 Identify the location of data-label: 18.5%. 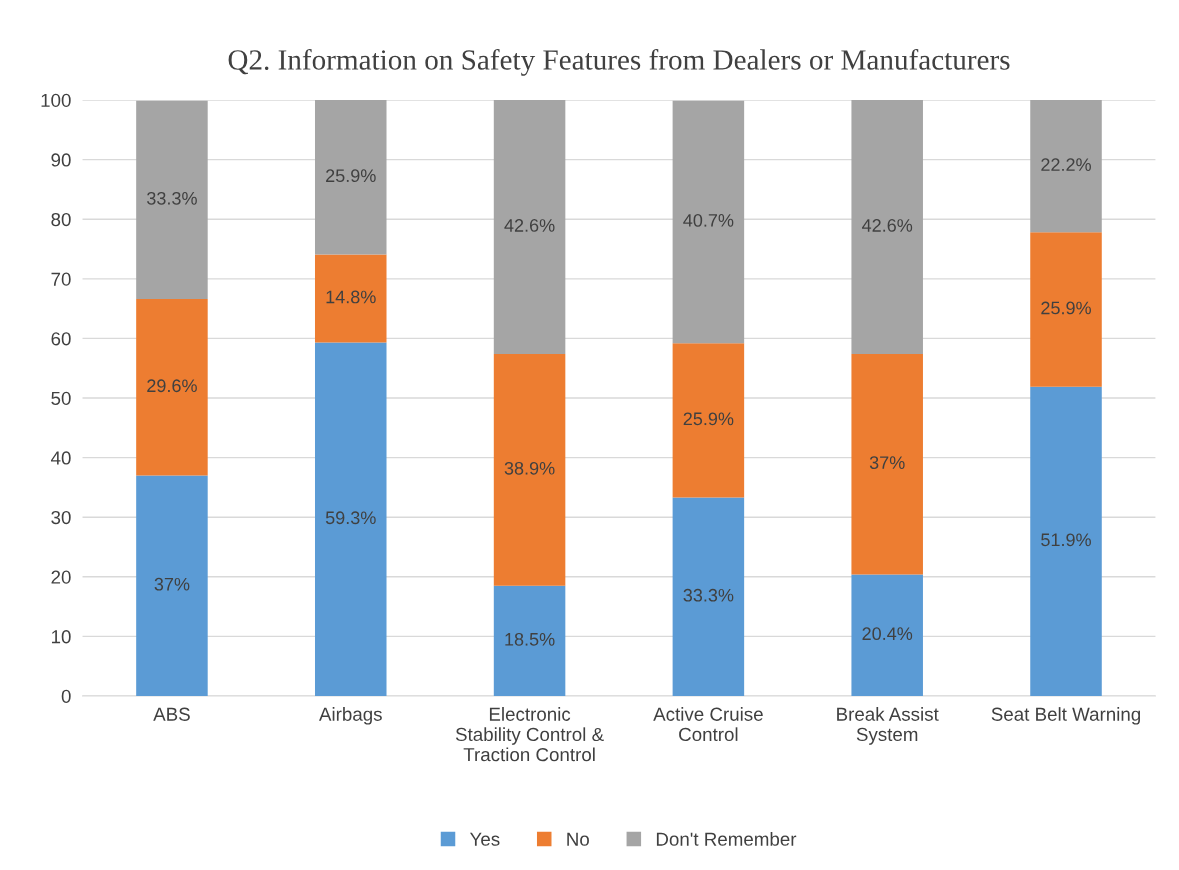
(530, 639).